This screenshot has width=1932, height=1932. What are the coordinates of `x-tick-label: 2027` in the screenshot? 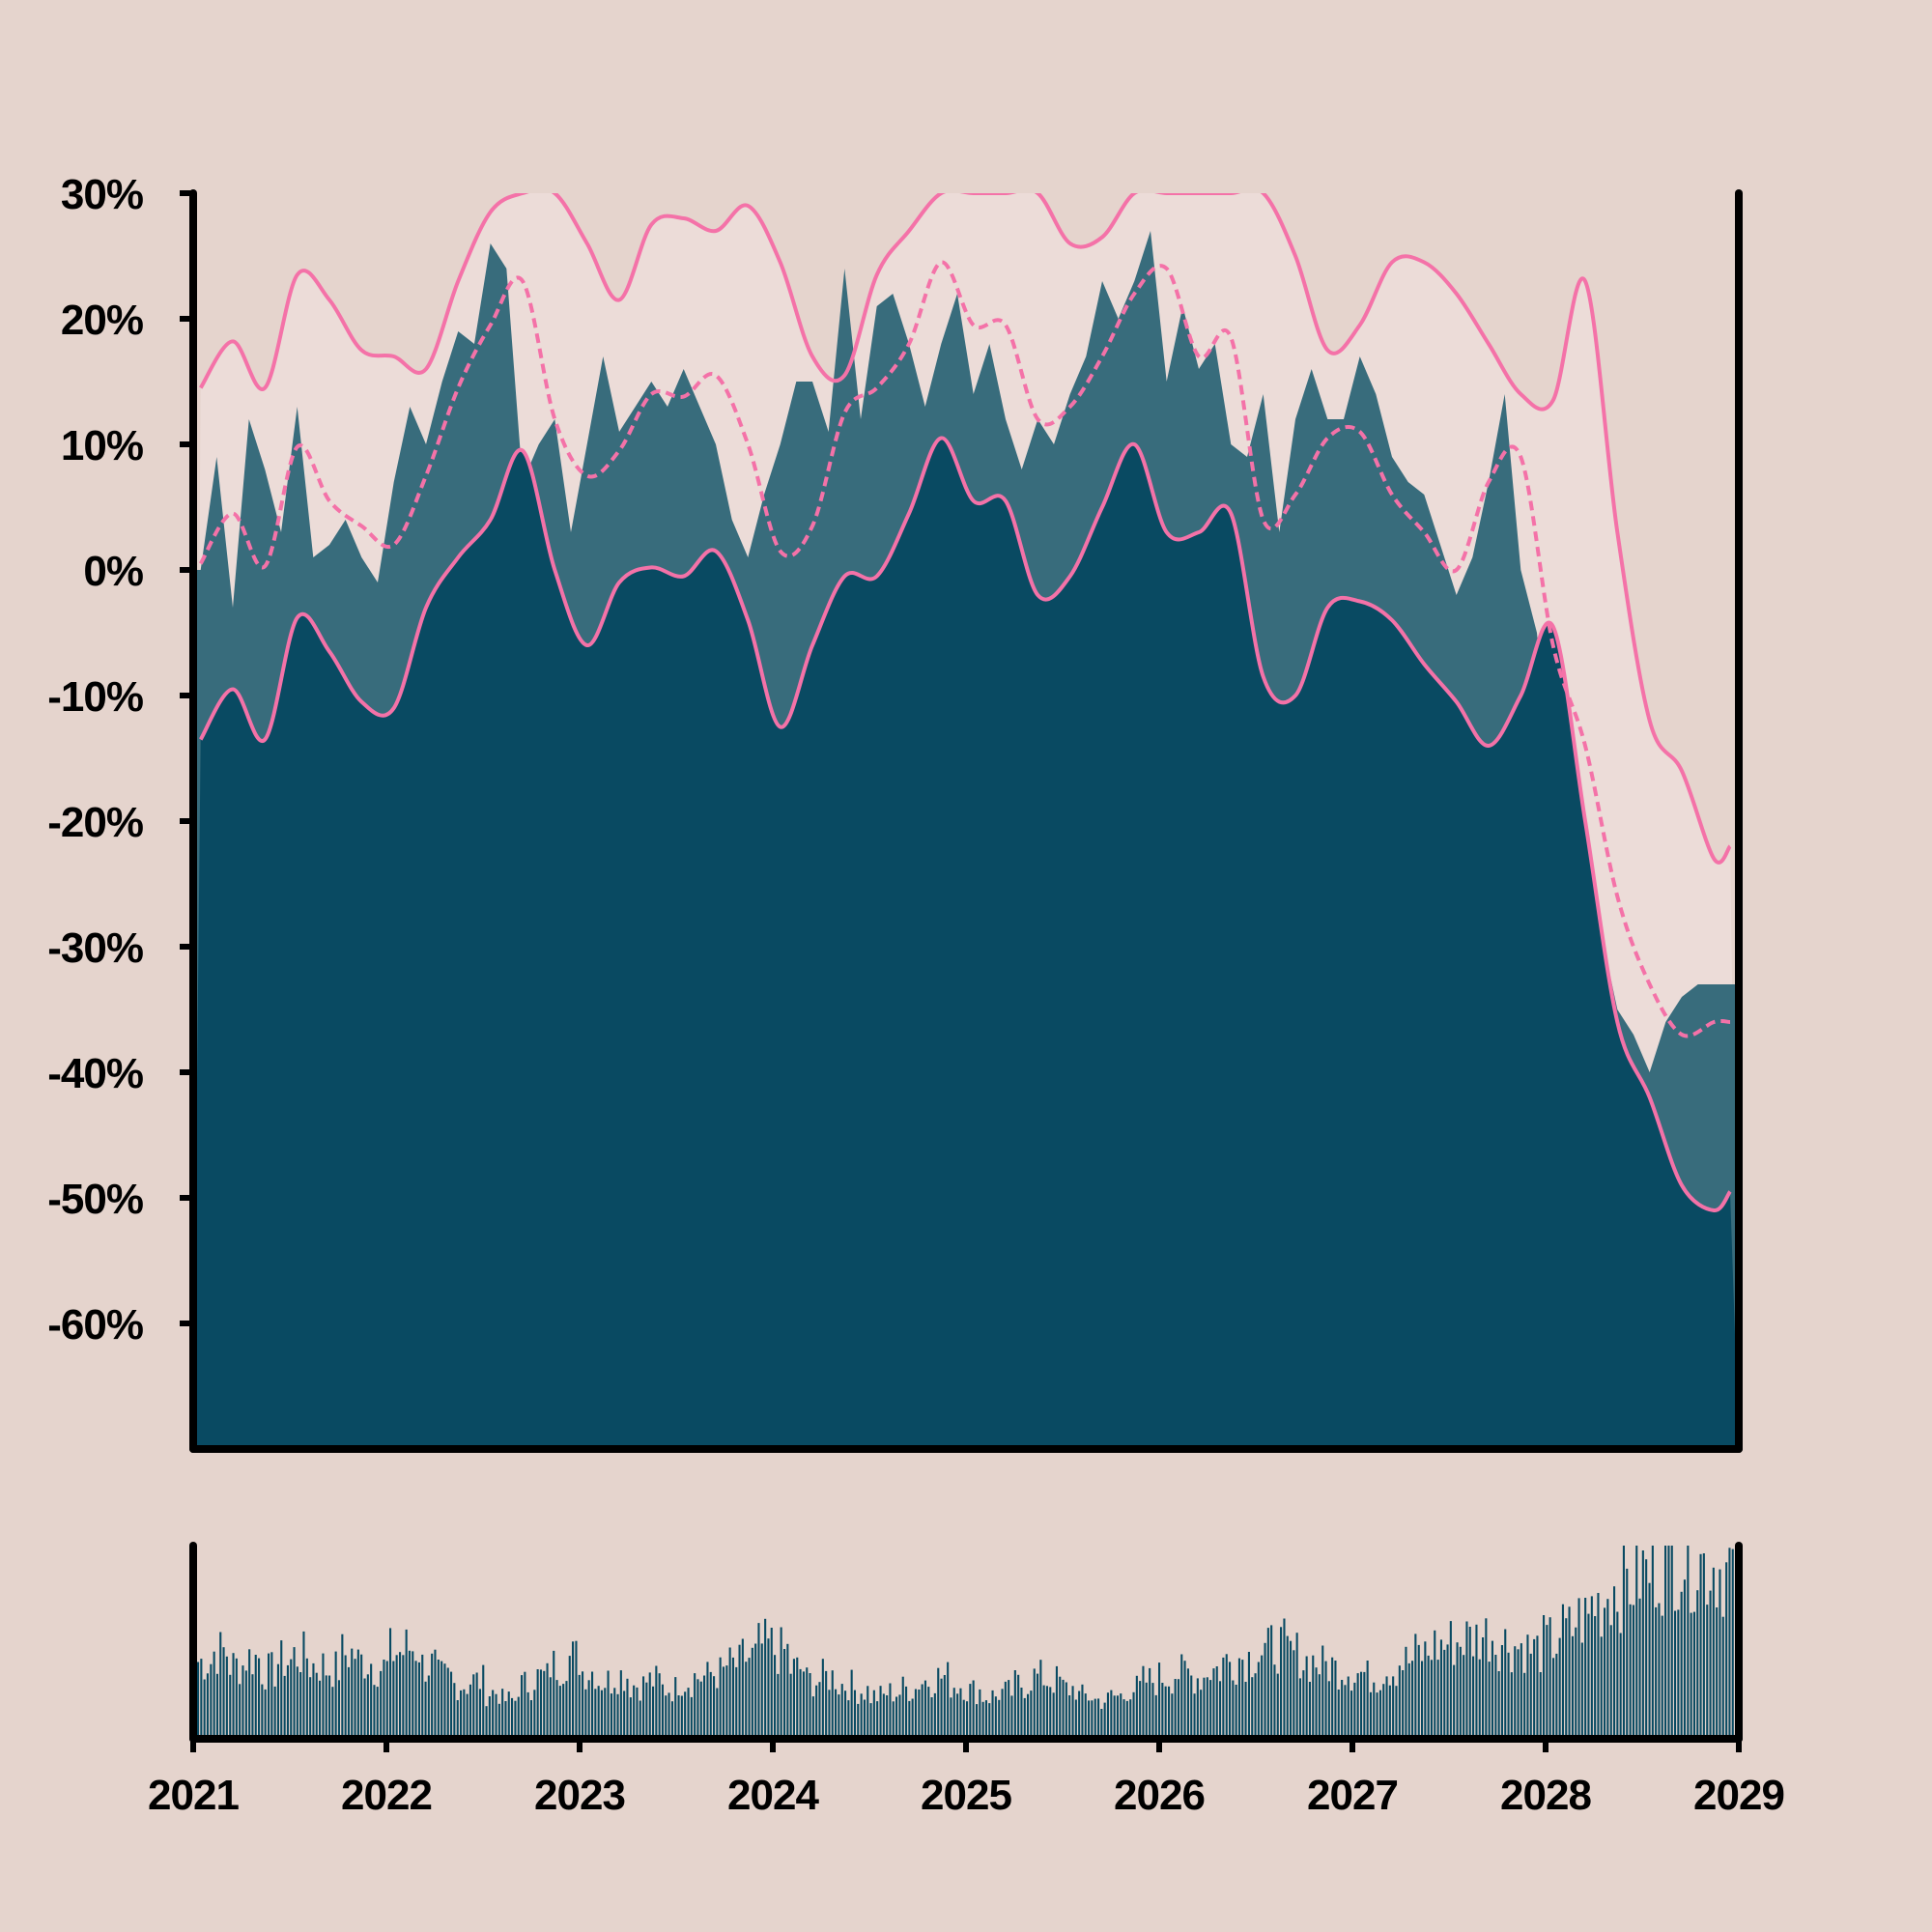 It's located at (1352, 1795).